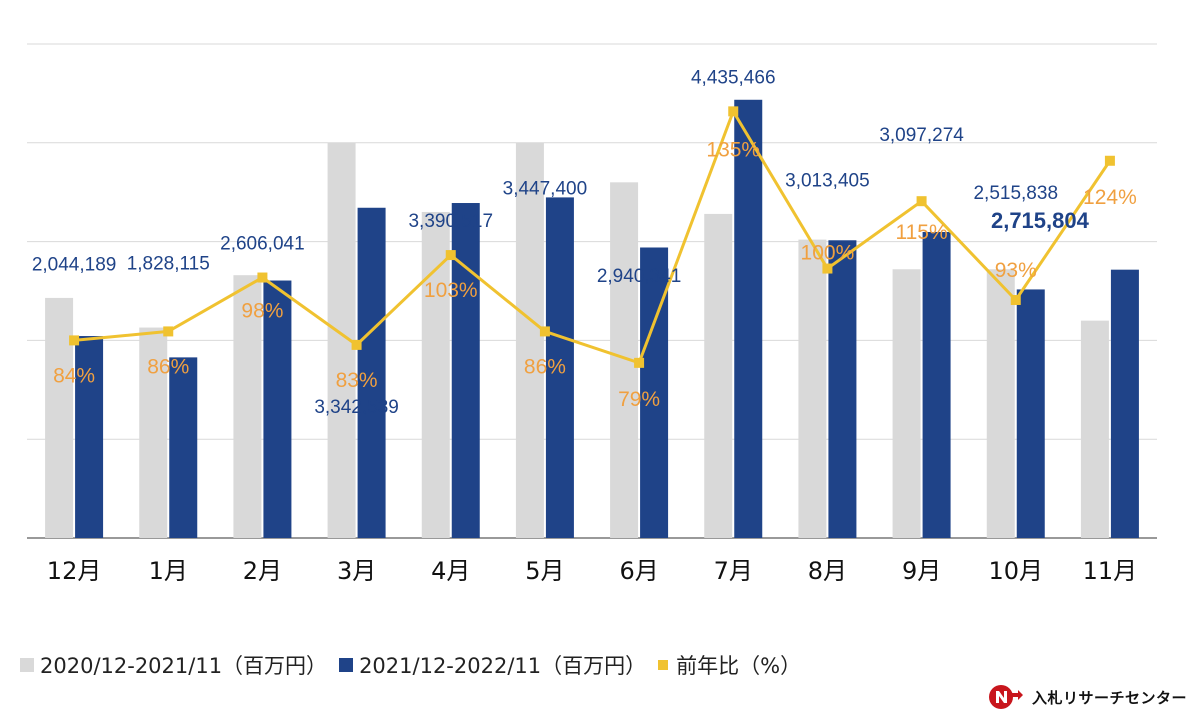  Describe the element at coordinates (739, 666) in the screenshot. I see `legend-label-ratio: 前年比（%）` at that location.